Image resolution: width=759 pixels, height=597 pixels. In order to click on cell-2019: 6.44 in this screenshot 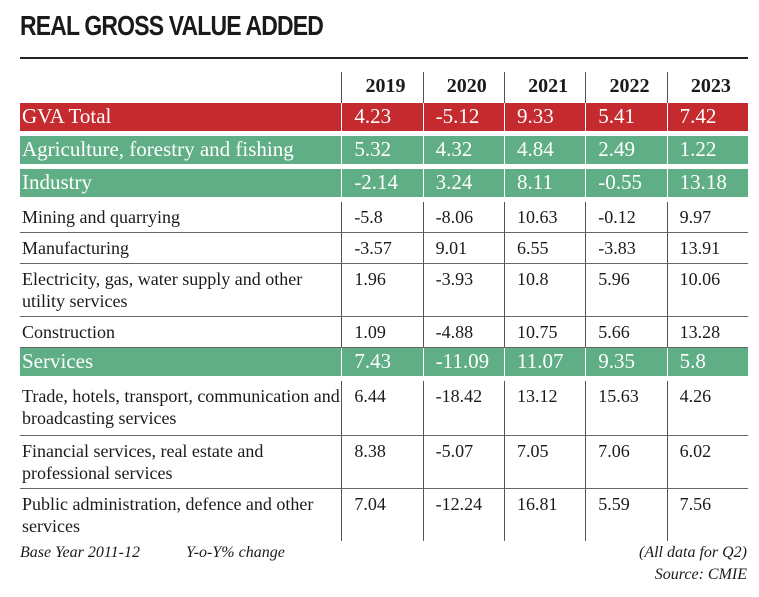, I will do `click(382, 408)`.